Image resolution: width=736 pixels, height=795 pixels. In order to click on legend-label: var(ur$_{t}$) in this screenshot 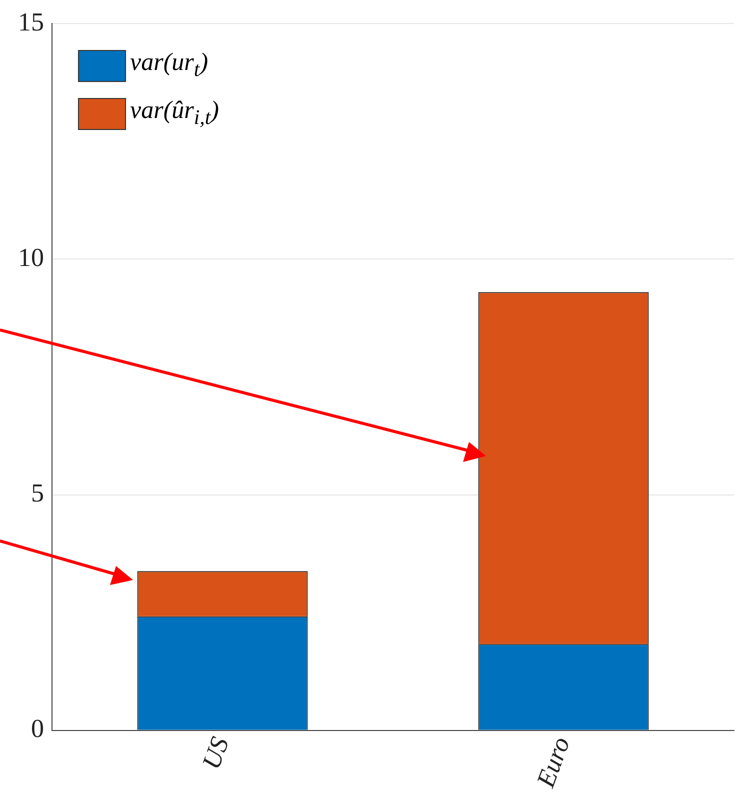, I will do `click(169, 65)`.